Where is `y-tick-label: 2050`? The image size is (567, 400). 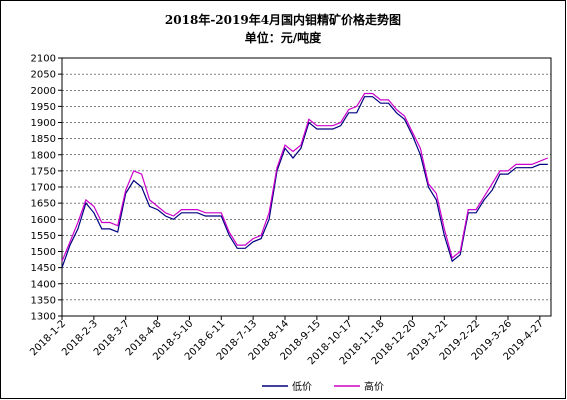 y-tick-label: 2050 is located at coordinates (43, 75).